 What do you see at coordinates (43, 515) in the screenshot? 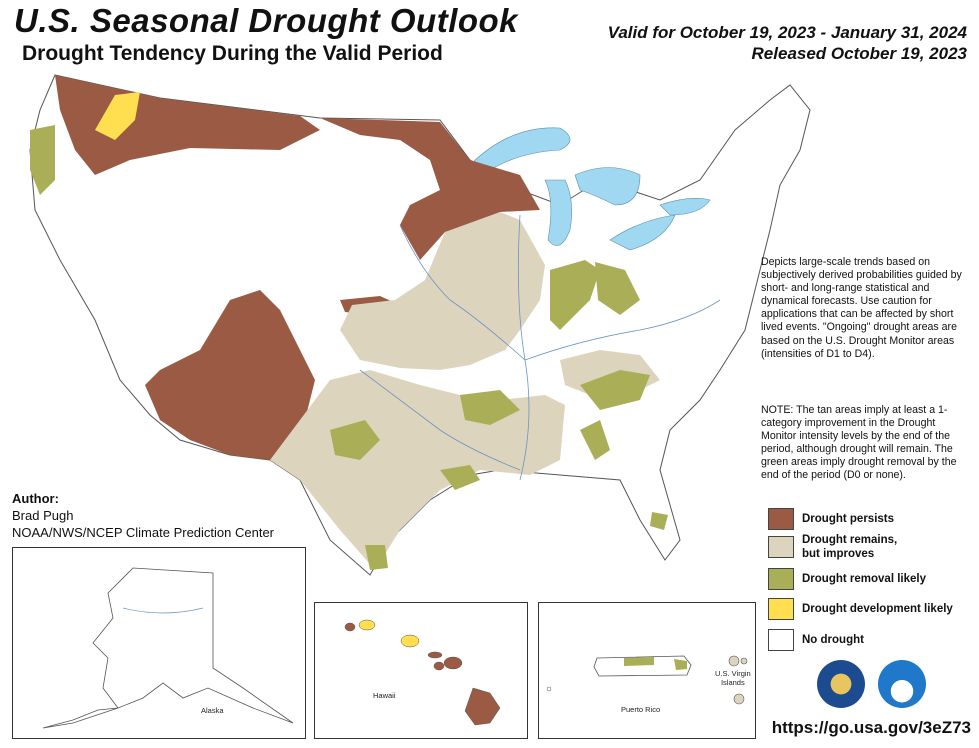
I see `author-name: Brad Pugh` at bounding box center [43, 515].